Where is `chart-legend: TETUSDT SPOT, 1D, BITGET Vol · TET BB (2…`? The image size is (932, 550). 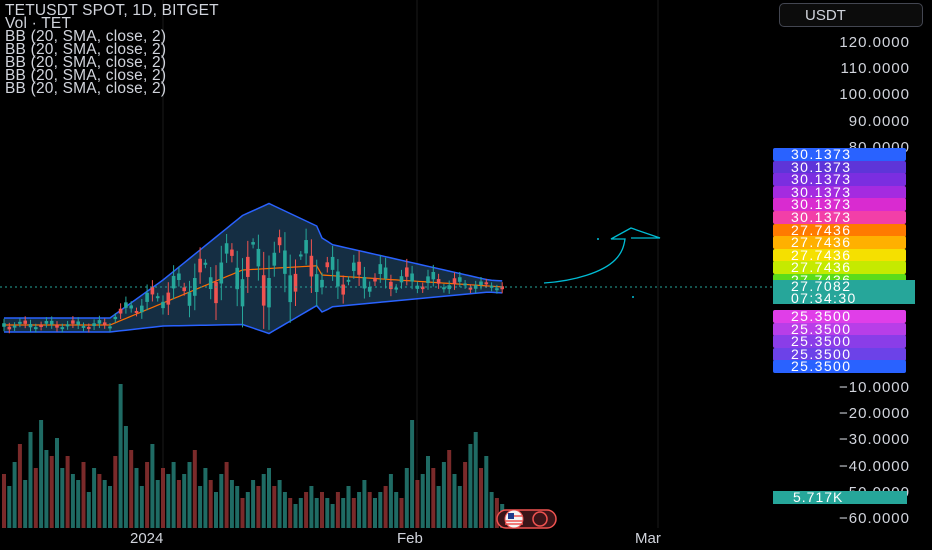
chart-legend: TETUSDT SPOT, 1D, BITGET Vol · TET BB (2… is located at coordinates (112, 49).